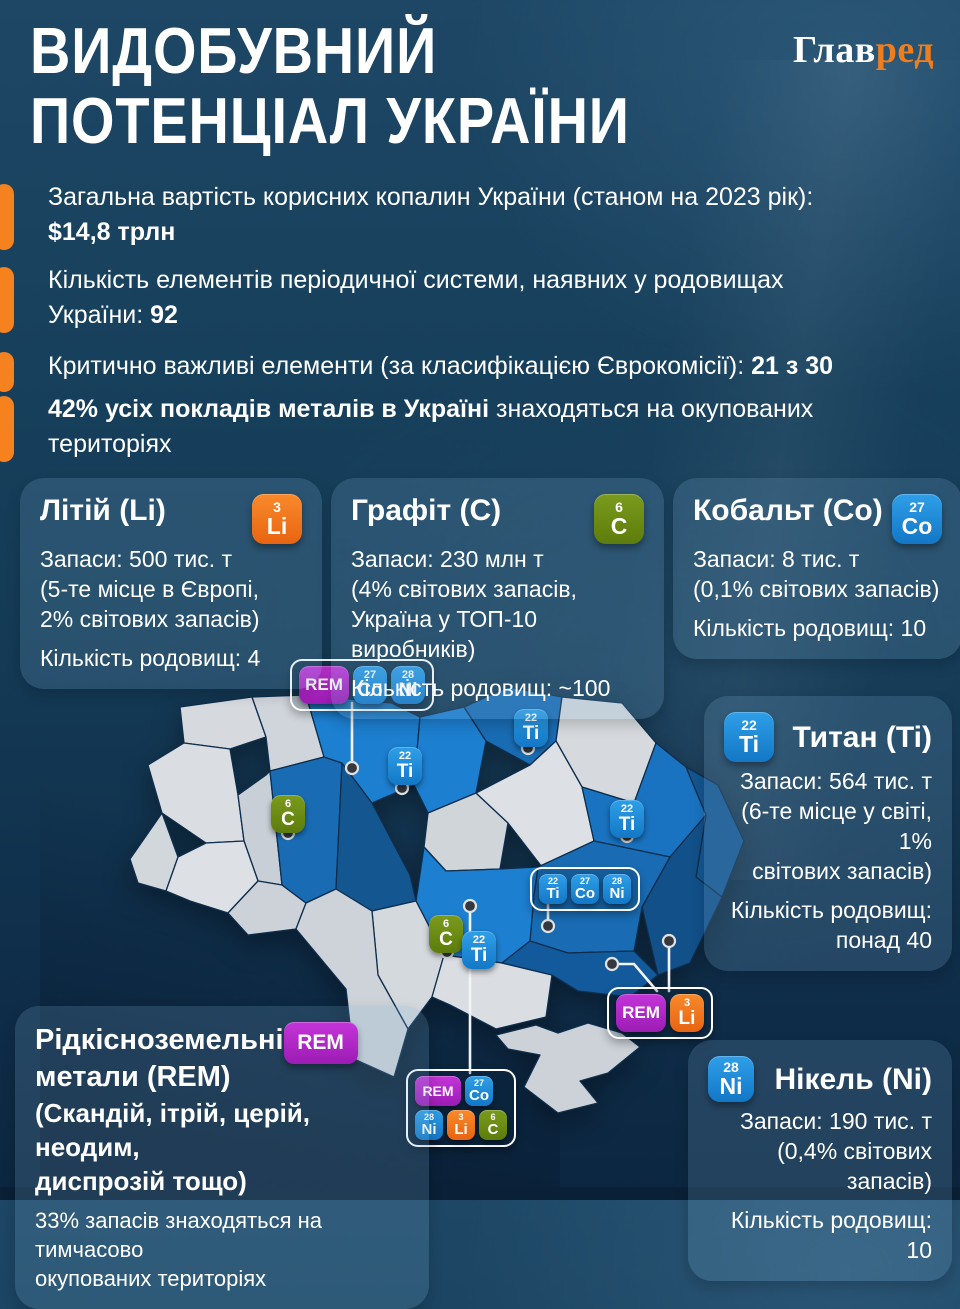 This screenshot has width=960, height=1309. Describe the element at coordinates (426, 510) in the screenshot. I see `graphite-title: Графіт (C)` at that location.